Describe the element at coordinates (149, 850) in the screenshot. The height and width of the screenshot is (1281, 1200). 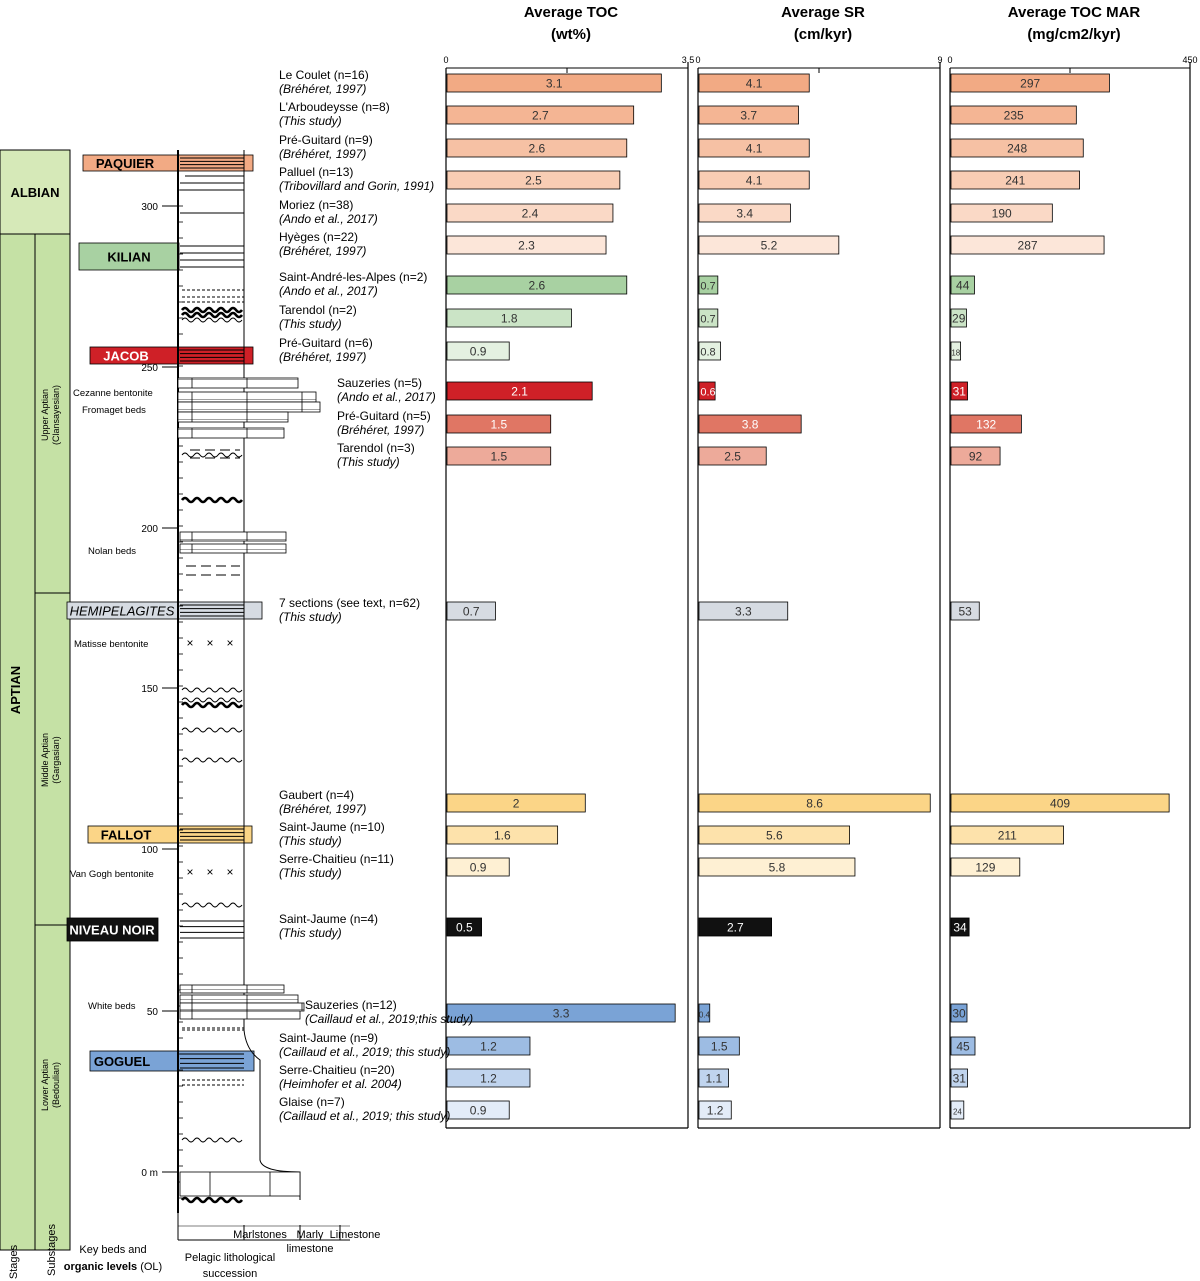
I see `depth-tick-label: 100` at that location.